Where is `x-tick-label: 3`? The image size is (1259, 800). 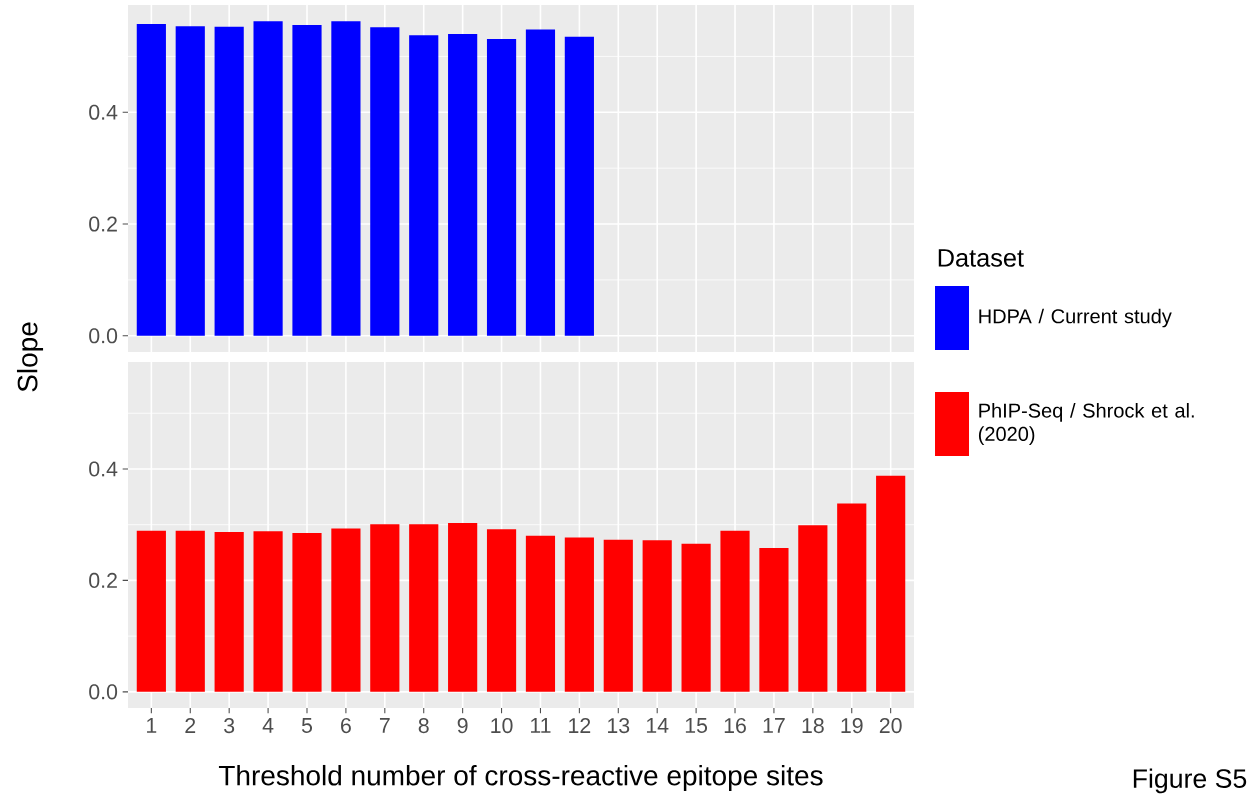
x-tick-label: 3 is located at coordinates (229, 726).